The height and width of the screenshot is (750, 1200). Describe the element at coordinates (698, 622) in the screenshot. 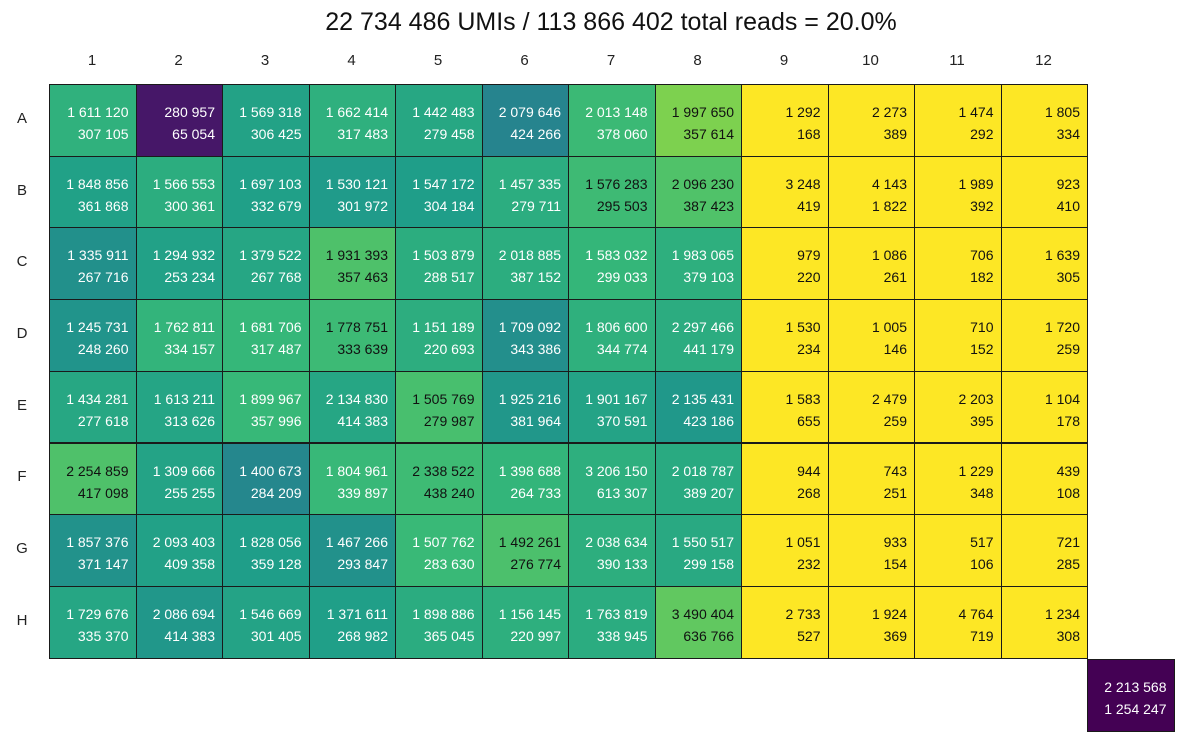

I see `heatmap-cell-H8: 3 490 404 636 766` at that location.